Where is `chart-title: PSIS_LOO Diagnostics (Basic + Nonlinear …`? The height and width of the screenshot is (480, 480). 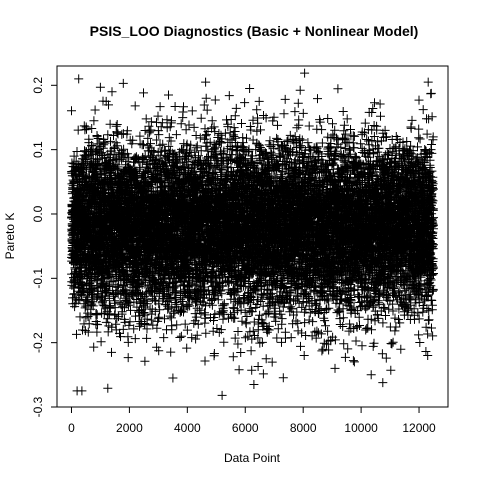 chart-title: PSIS_LOO Diagnostics (Basic + Nonlinear … is located at coordinates (254, 31).